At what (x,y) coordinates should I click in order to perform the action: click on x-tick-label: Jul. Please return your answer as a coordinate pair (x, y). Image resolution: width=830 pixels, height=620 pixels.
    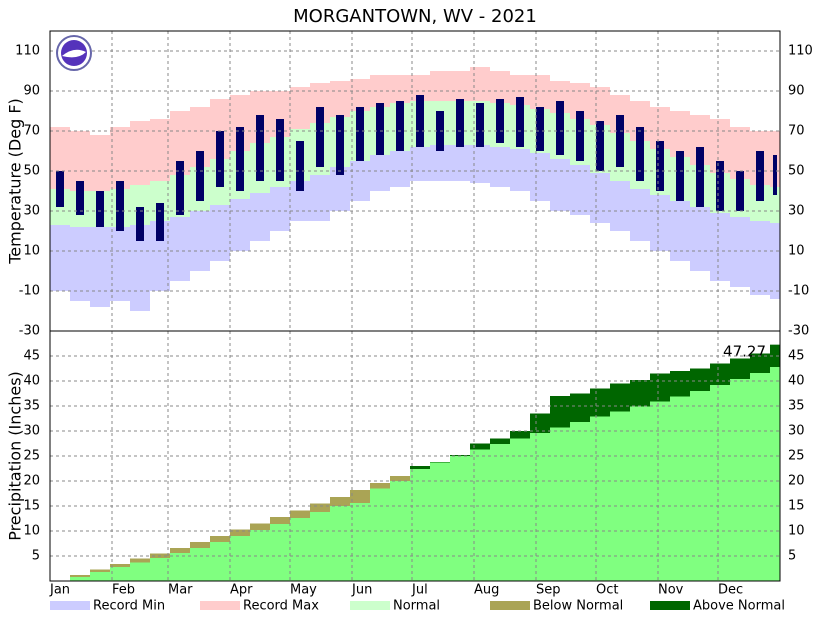
    Looking at the image, I should click on (419, 590).